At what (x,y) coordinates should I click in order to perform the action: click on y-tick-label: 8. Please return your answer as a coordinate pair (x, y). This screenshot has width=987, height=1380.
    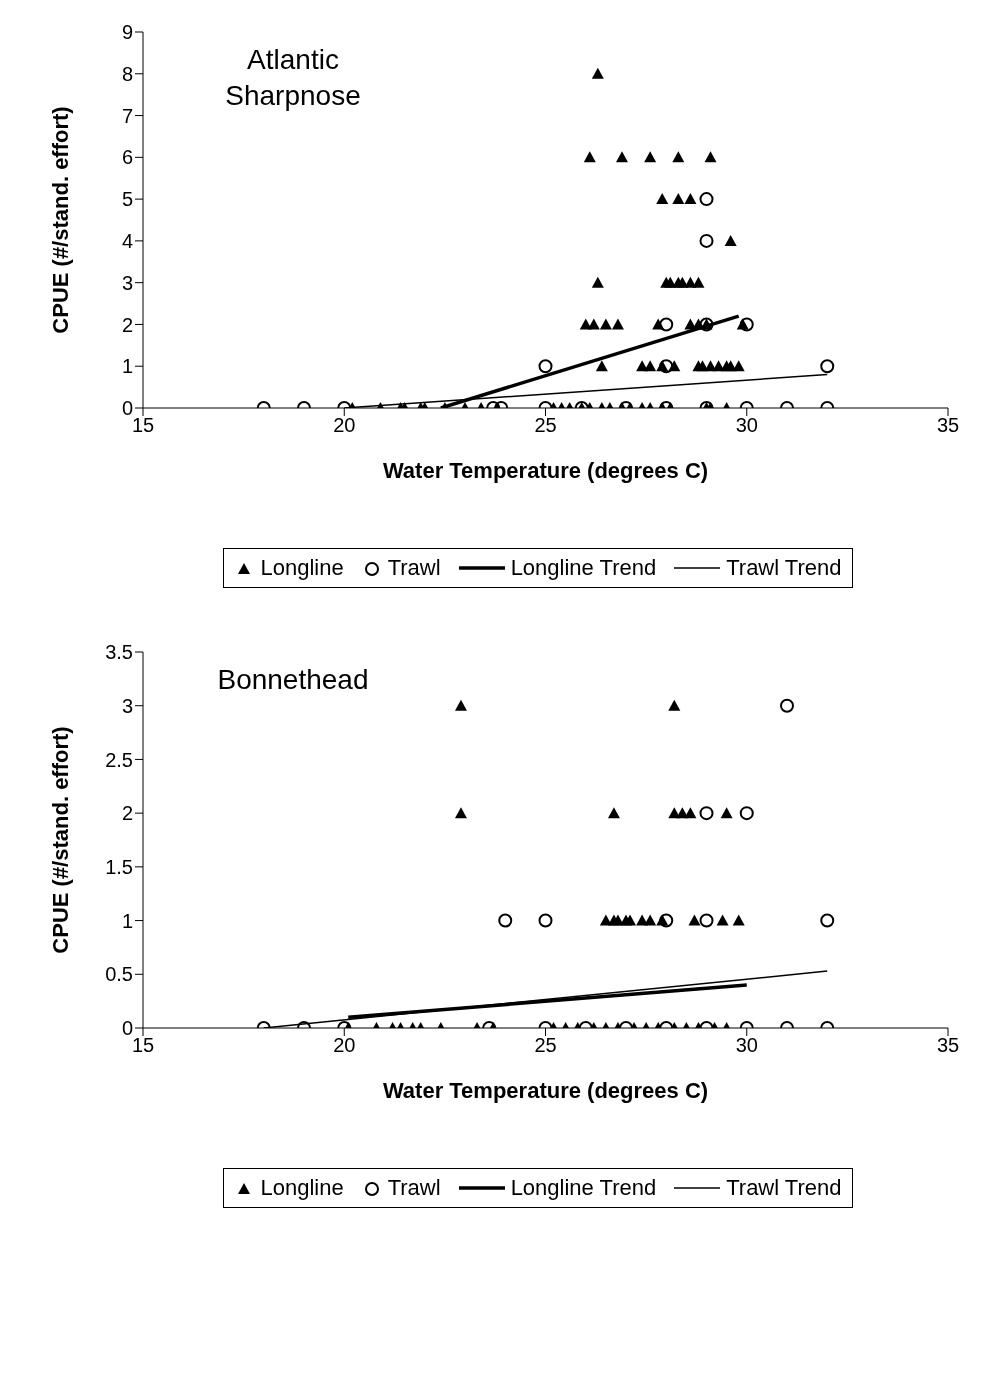
    Looking at the image, I should click on (127, 73).